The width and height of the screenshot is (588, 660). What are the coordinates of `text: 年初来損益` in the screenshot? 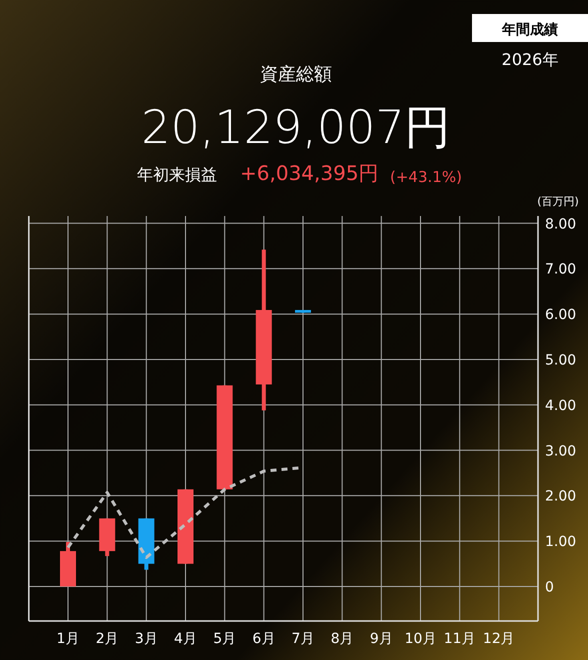 It's located at (177, 174).